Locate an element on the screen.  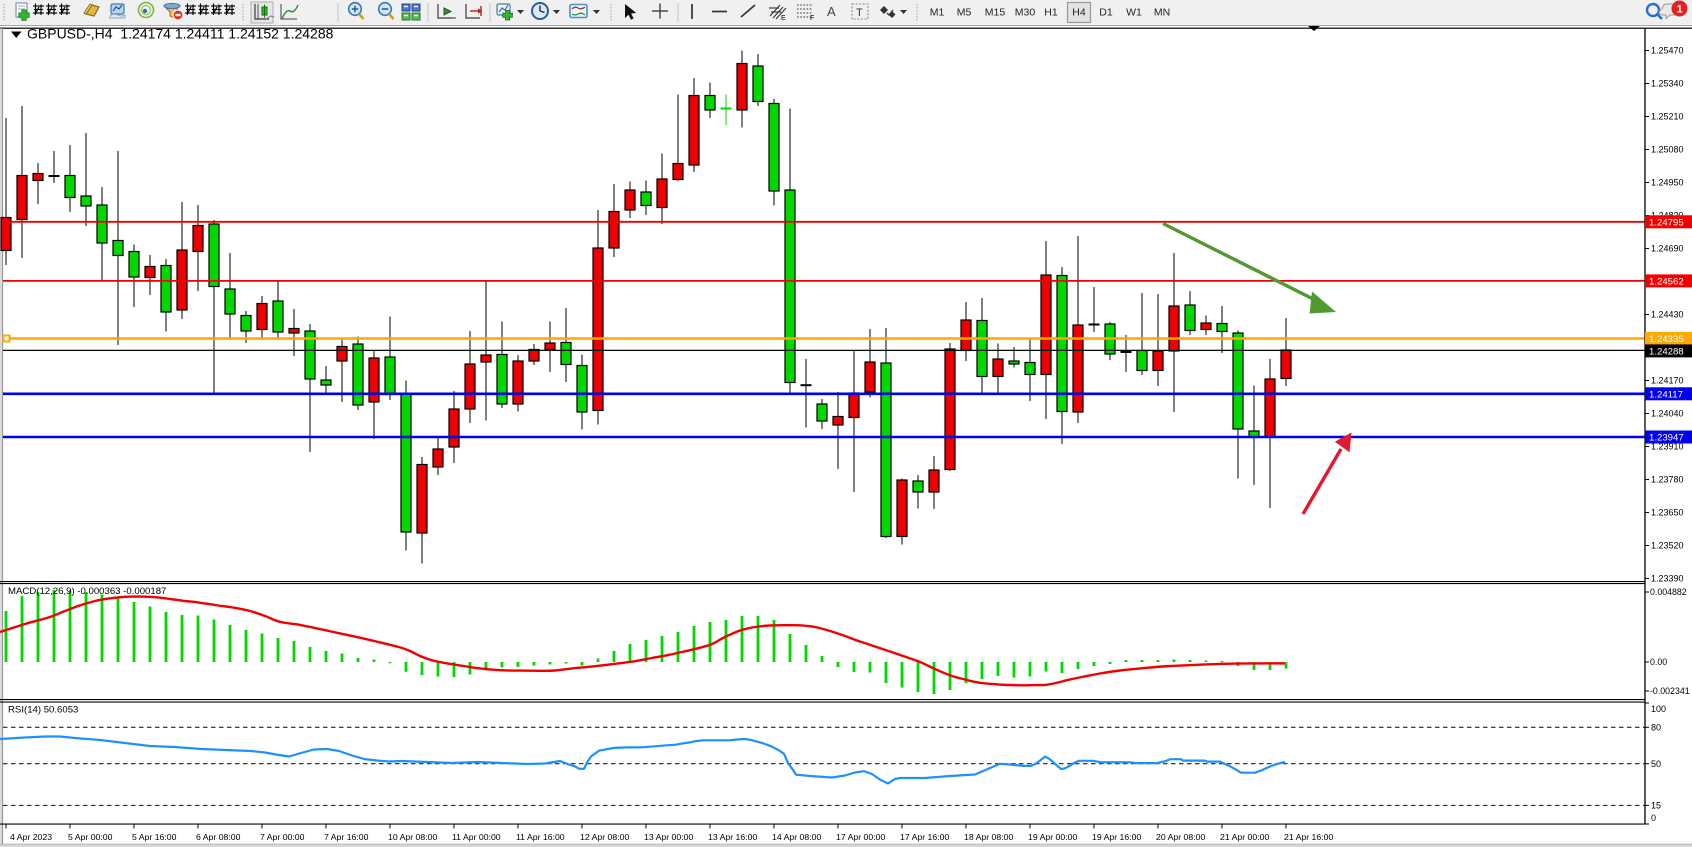
svg-text: RSI(14) 50.6053 is located at coordinates (43, 710).